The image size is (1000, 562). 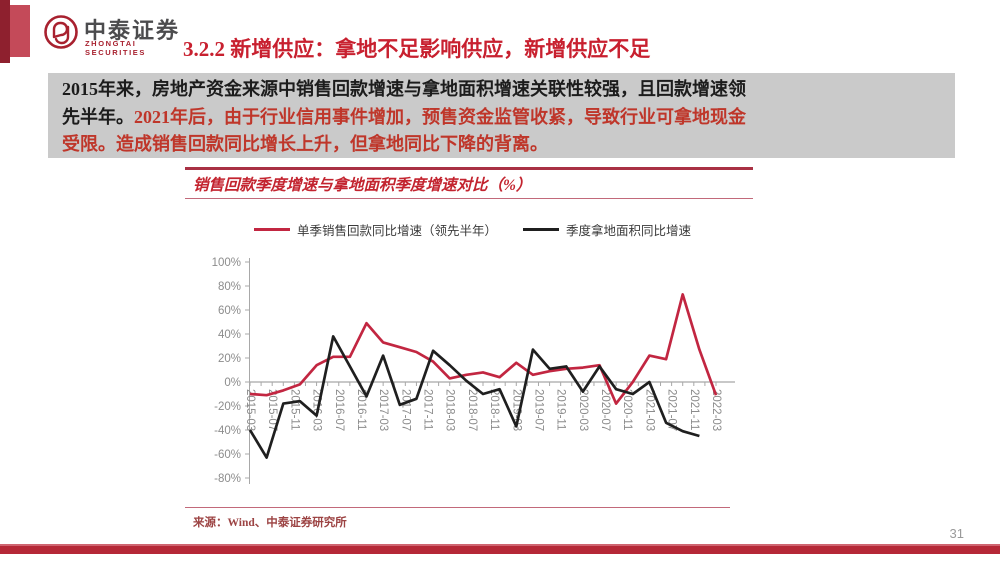 I want to click on legend-item-sales: 单季销售回款同比增速（领先半年）, so click(x=375, y=229).